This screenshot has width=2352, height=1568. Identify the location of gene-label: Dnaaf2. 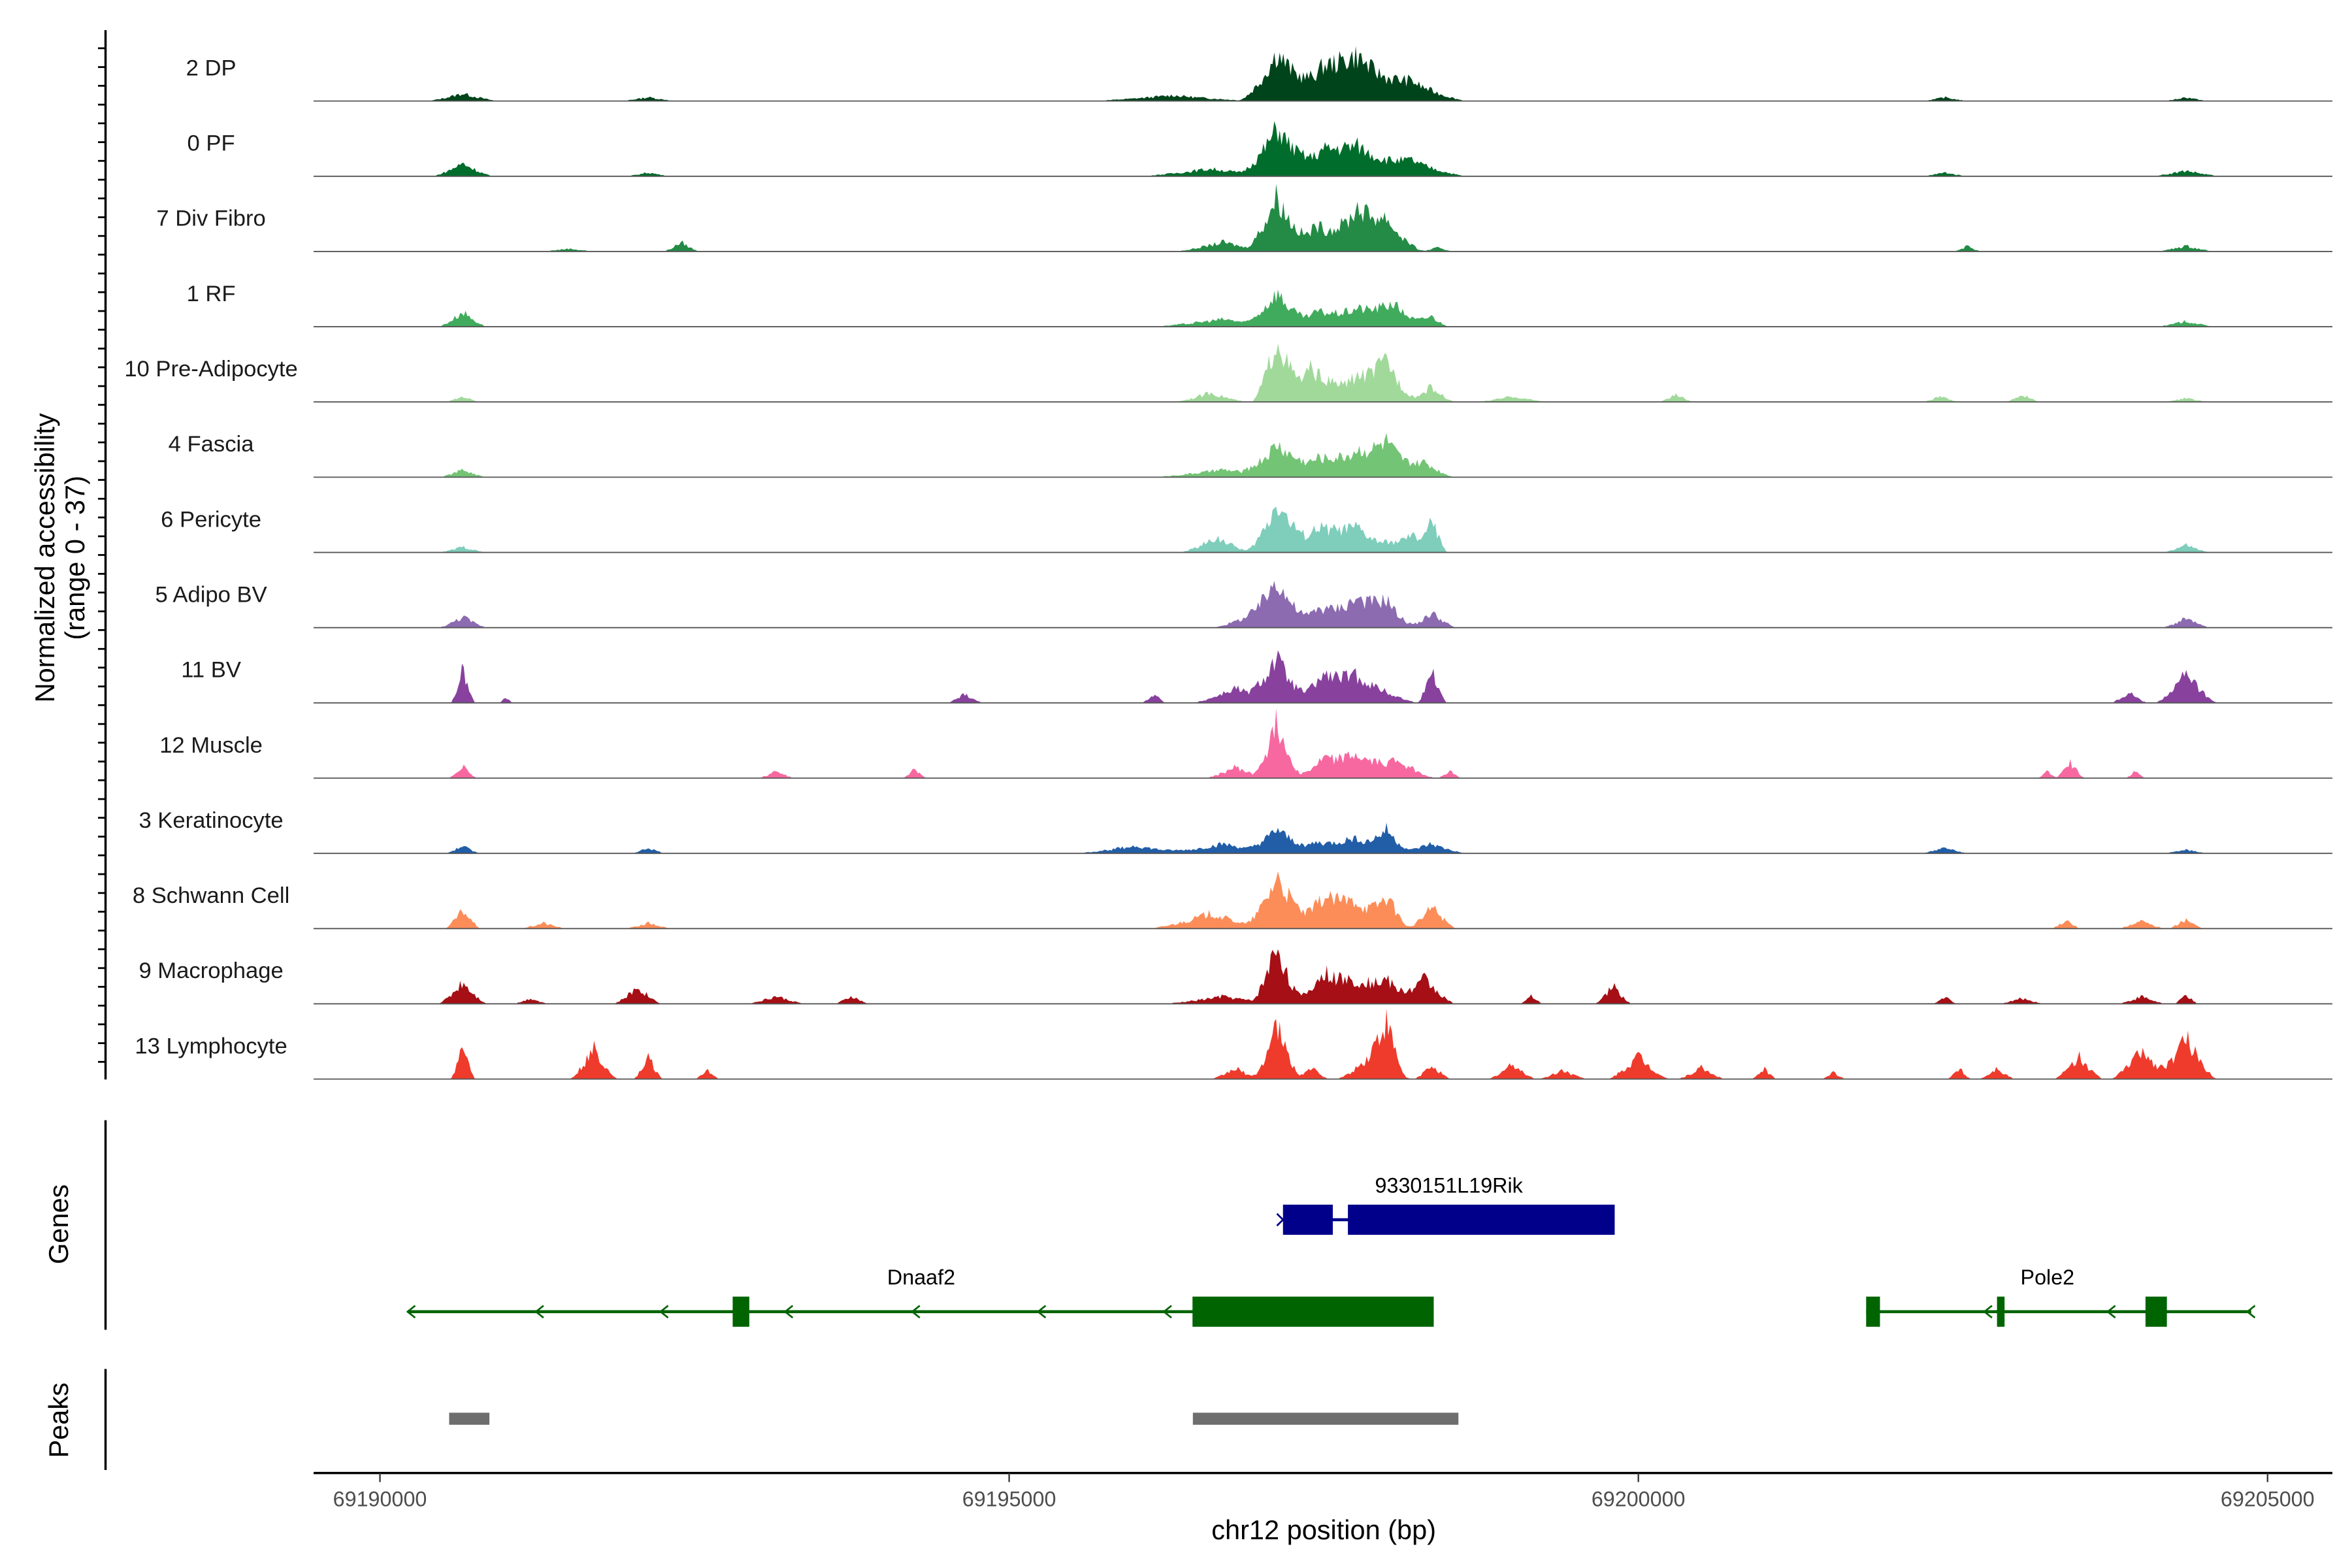
(921, 1277).